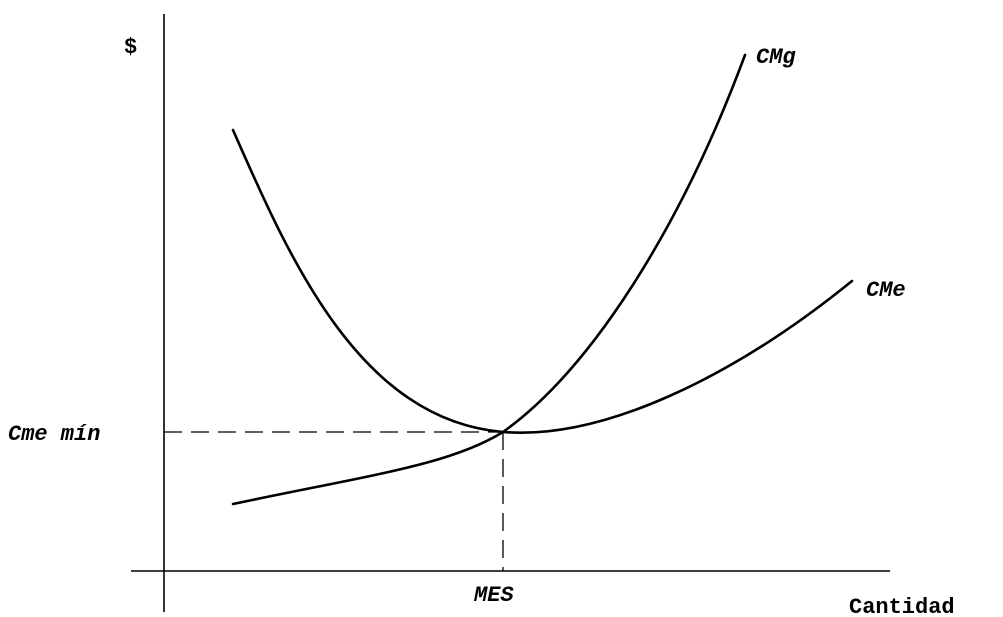 Image resolution: width=1003 pixels, height=617 pixels. Describe the element at coordinates (902, 606) in the screenshot. I see `x-axis-label: Cantidad` at that location.